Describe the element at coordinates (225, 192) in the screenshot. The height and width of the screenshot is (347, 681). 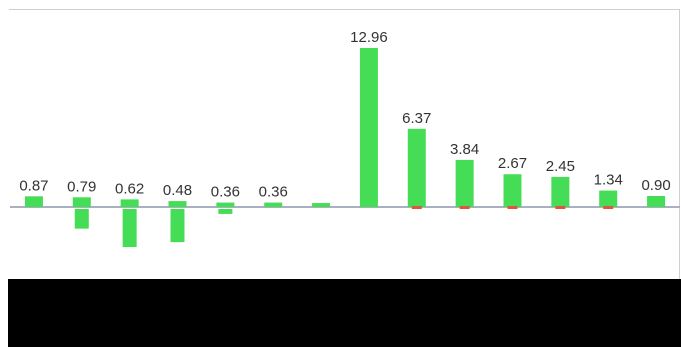
I see `value-label-5: 0.36` at that location.